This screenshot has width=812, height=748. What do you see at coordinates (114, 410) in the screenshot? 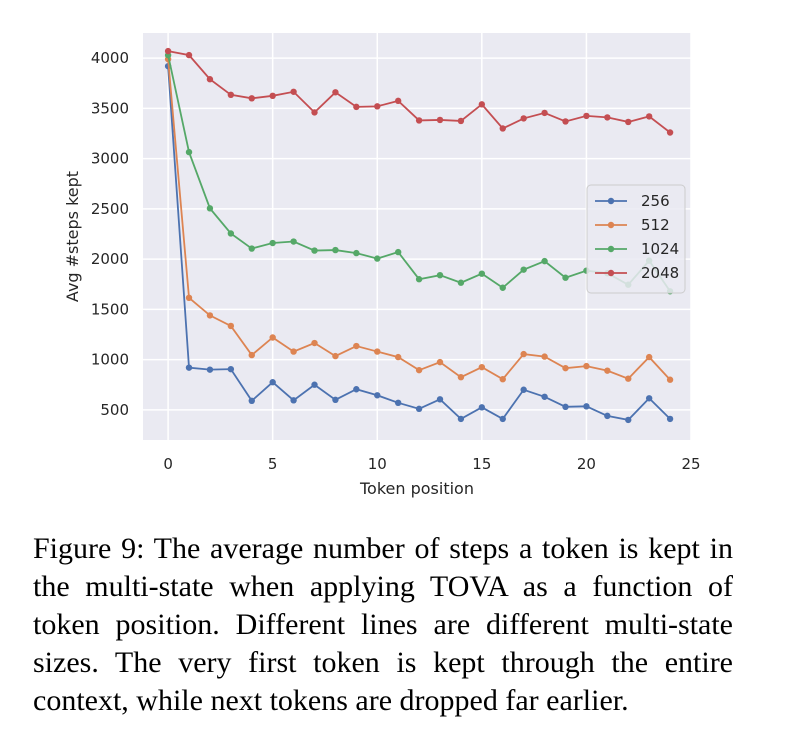
I see `y-tick-label: 500` at bounding box center [114, 410].